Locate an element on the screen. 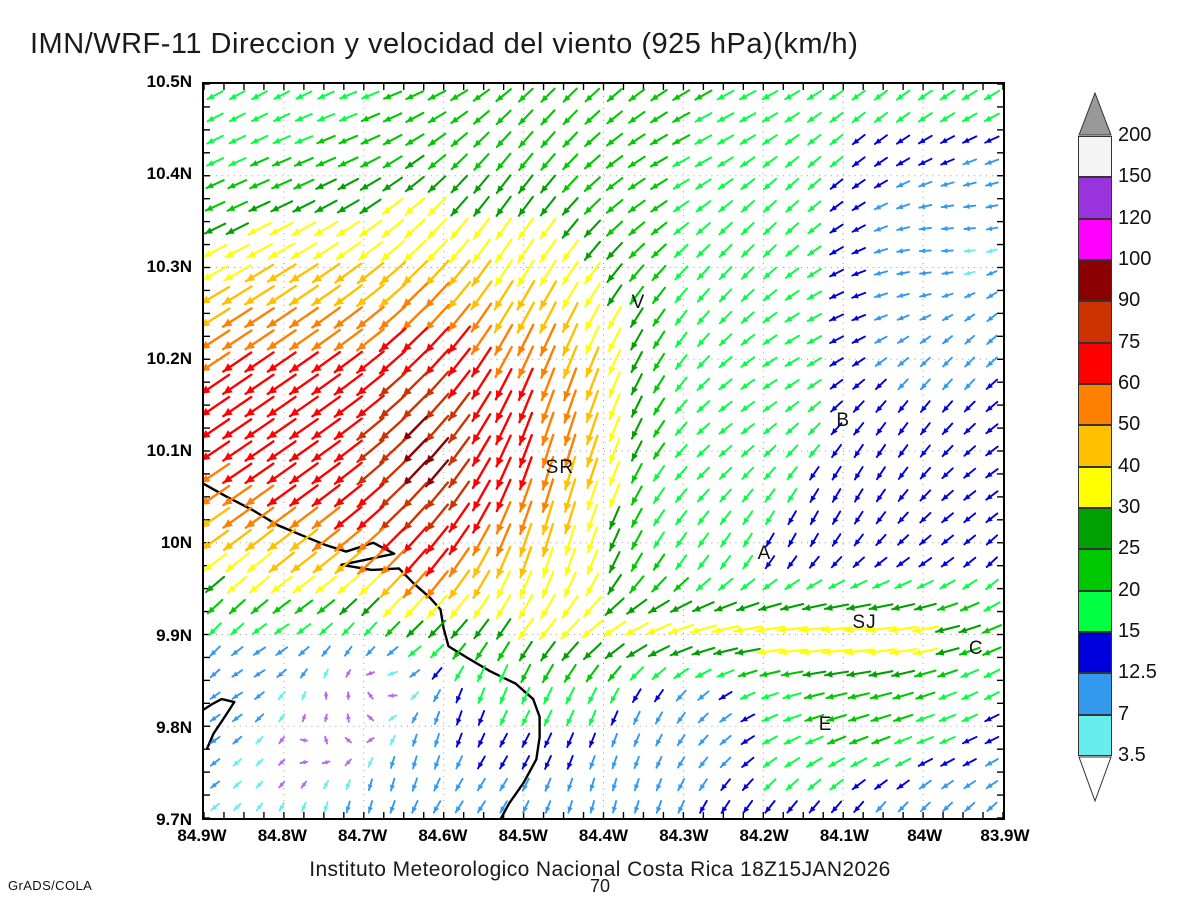 This screenshot has height=900, width=1200. colorbar-tick-label: 3.5 is located at coordinates (1132, 755).